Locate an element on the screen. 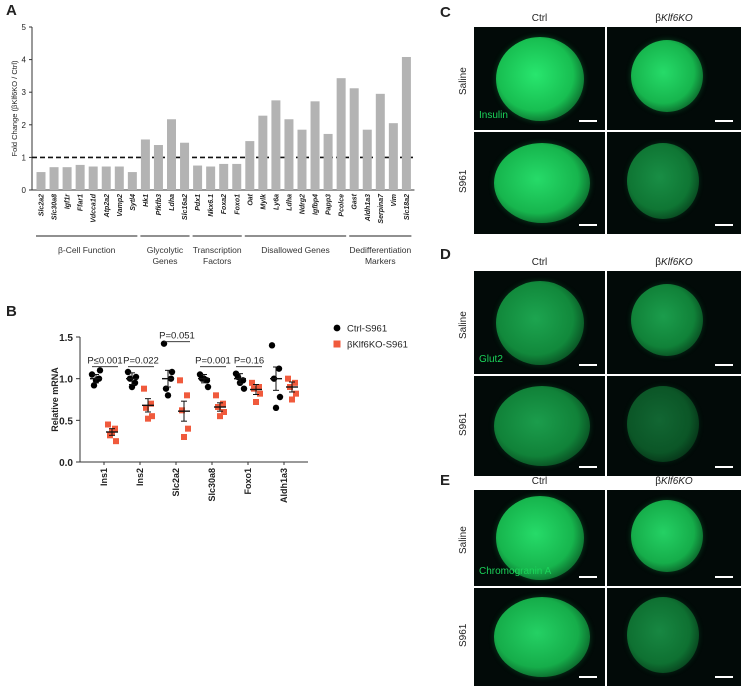  x-tick-label: Ndrg2 is located at coordinates (303, 204).